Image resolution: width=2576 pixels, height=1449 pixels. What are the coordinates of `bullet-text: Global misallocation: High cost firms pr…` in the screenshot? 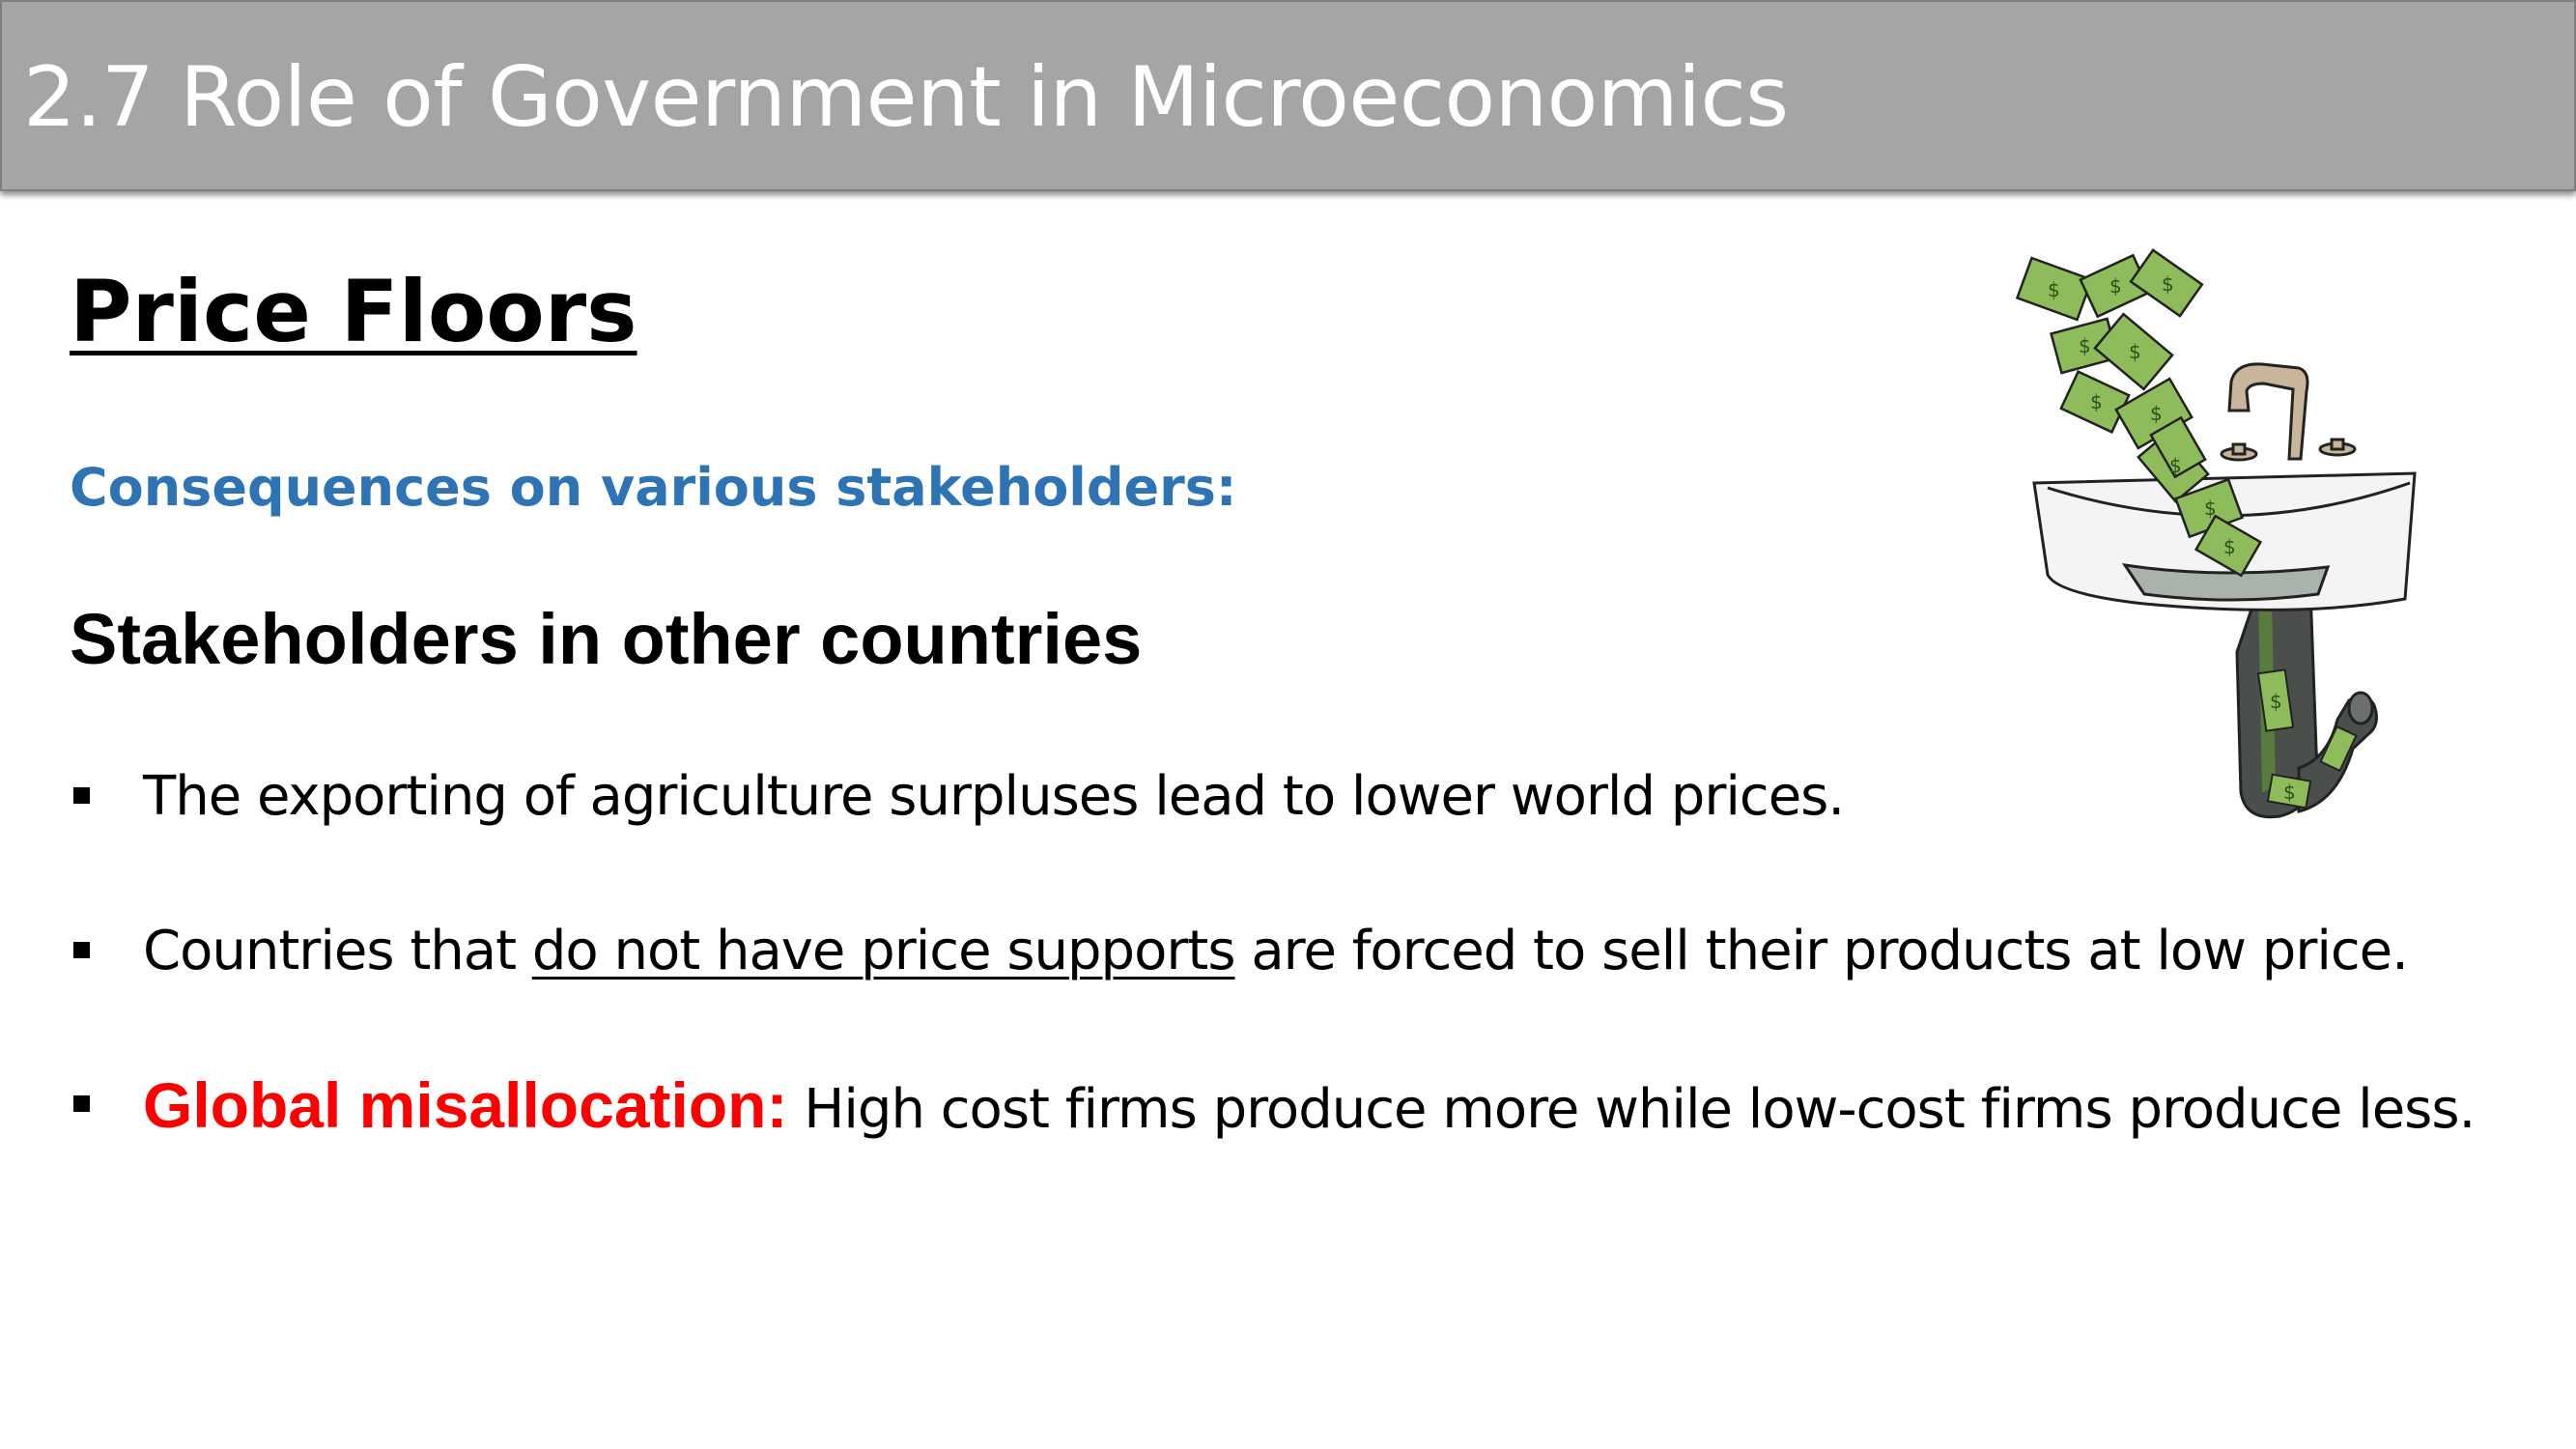 It's located at (1309, 1107).